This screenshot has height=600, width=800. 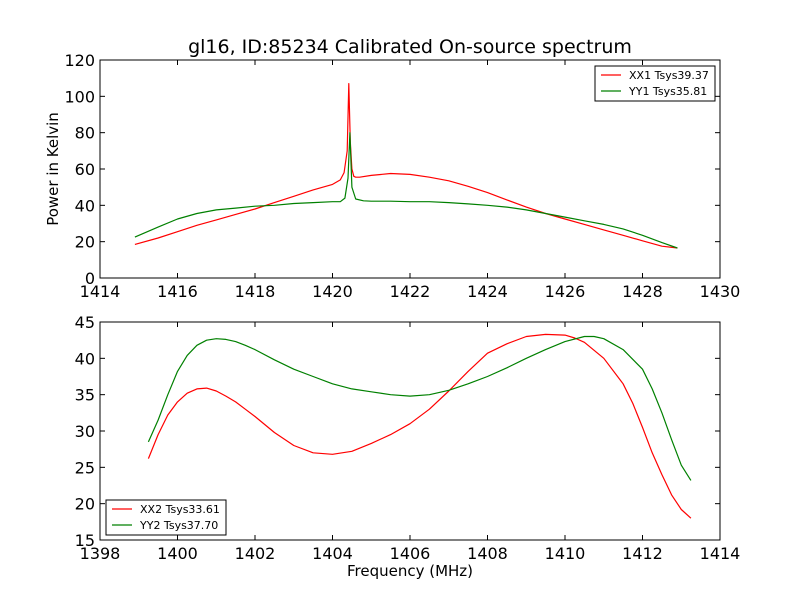 What do you see at coordinates (255, 291) in the screenshot?
I see `top-chart-x-tick-label: 1418` at bounding box center [255, 291].